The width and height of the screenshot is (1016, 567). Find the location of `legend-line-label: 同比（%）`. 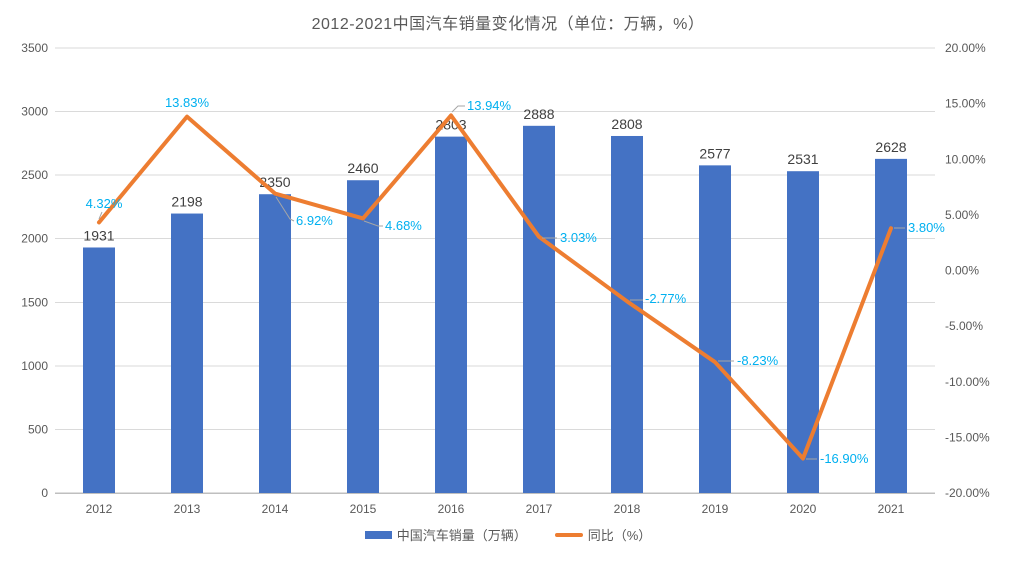

legend-line-label: 同比（%） is located at coordinates (619, 535).